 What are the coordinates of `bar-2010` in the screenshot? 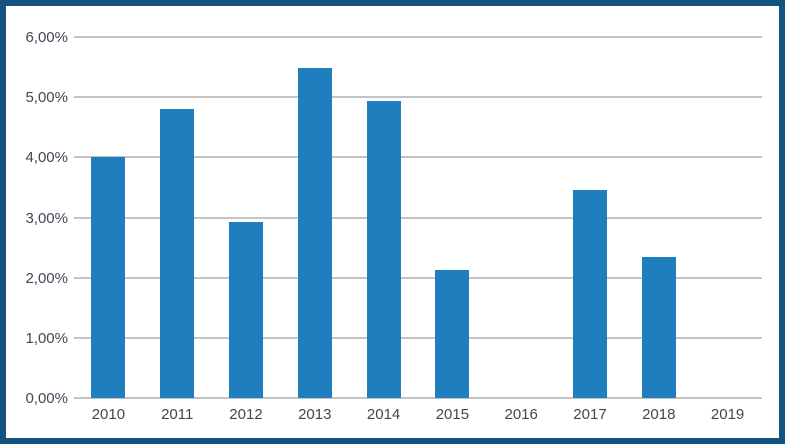 It's located at (108, 277).